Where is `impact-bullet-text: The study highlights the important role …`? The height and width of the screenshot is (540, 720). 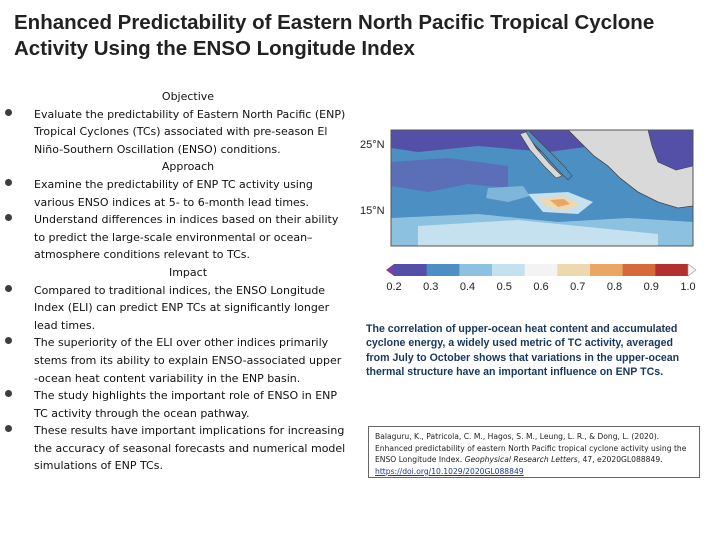 impact-bullet-text: The study highlights the important role … is located at coordinates (186, 404).